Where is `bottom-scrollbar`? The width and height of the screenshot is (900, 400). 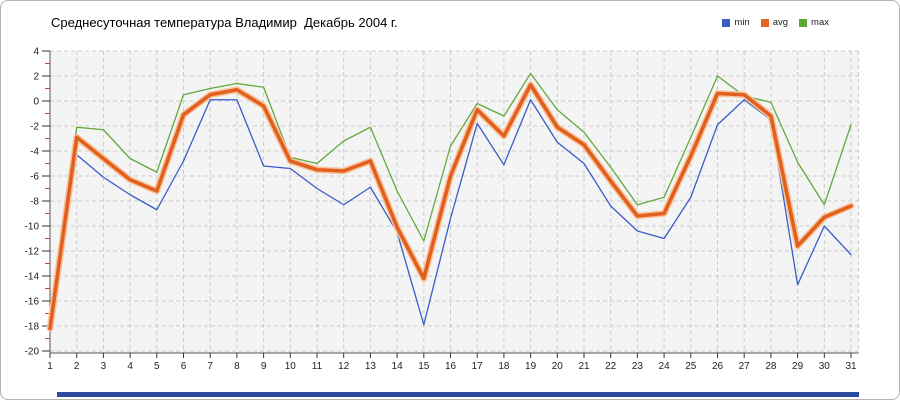
bottom-scrollbar is located at coordinates (458, 394).